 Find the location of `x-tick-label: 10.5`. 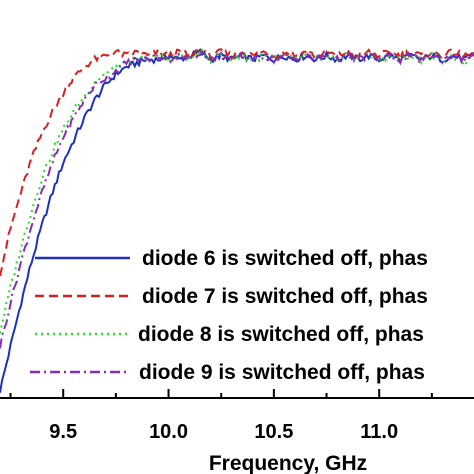

x-tick-label: 10.5 is located at coordinates (273, 432).